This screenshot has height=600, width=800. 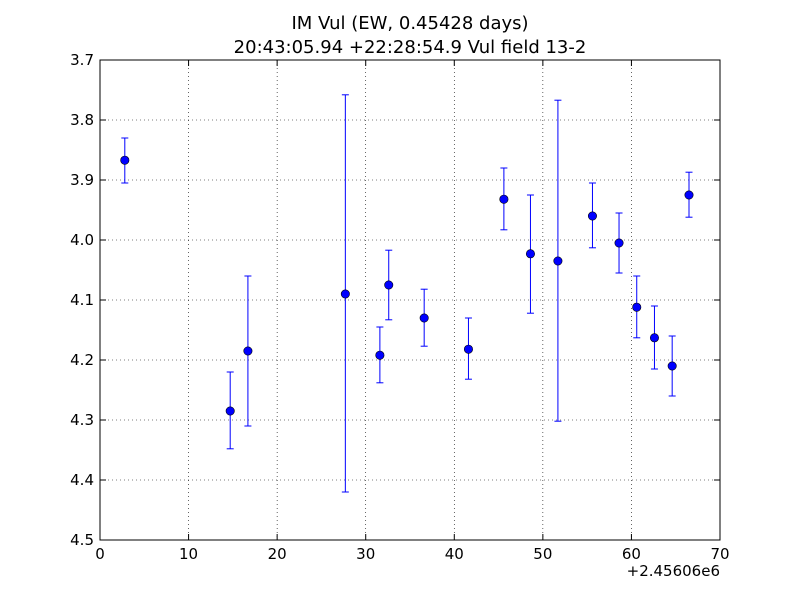 I want to click on x-offset-label: +2.45606e6, so click(x=673, y=571).